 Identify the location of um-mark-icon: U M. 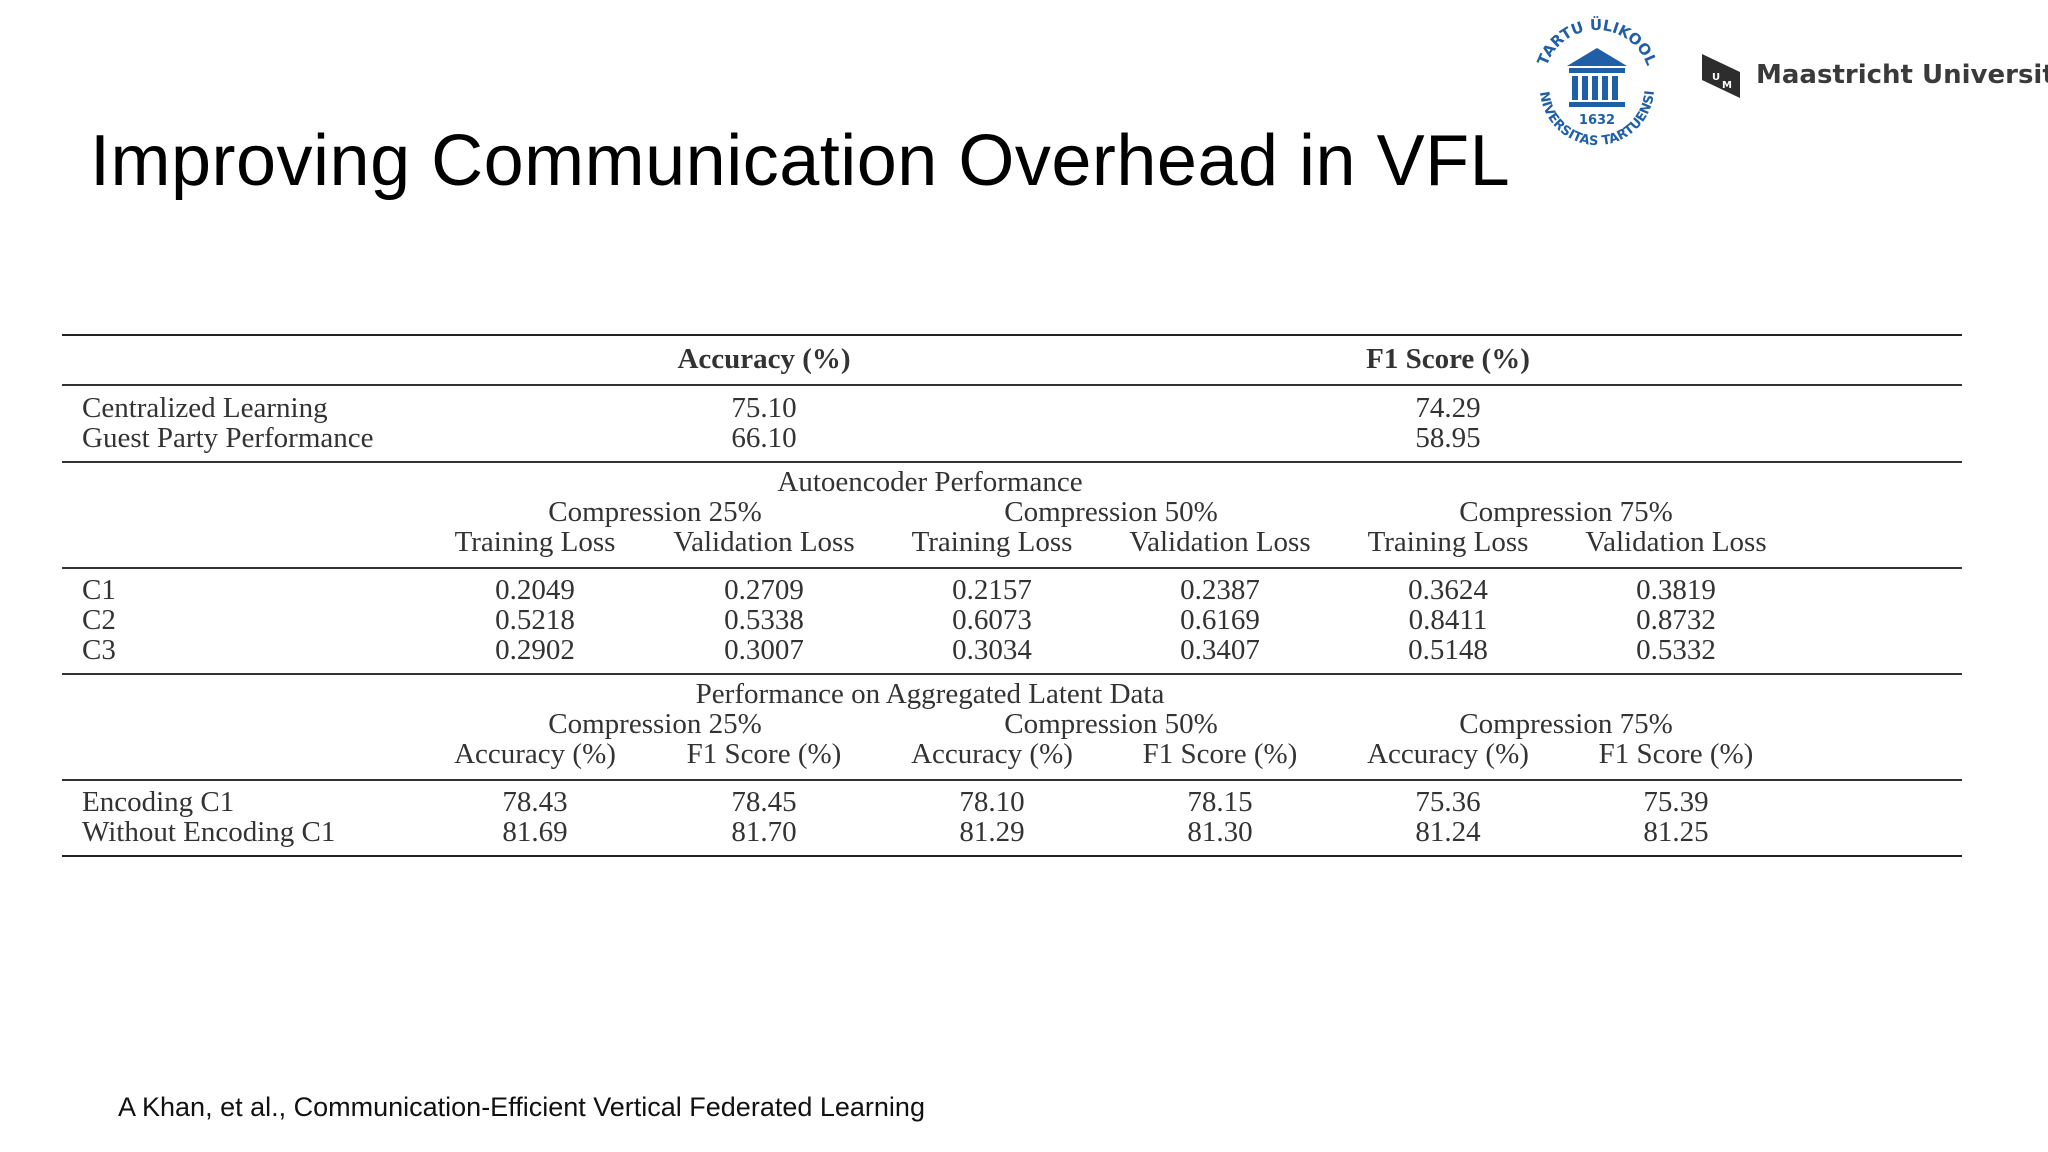
(1721, 76).